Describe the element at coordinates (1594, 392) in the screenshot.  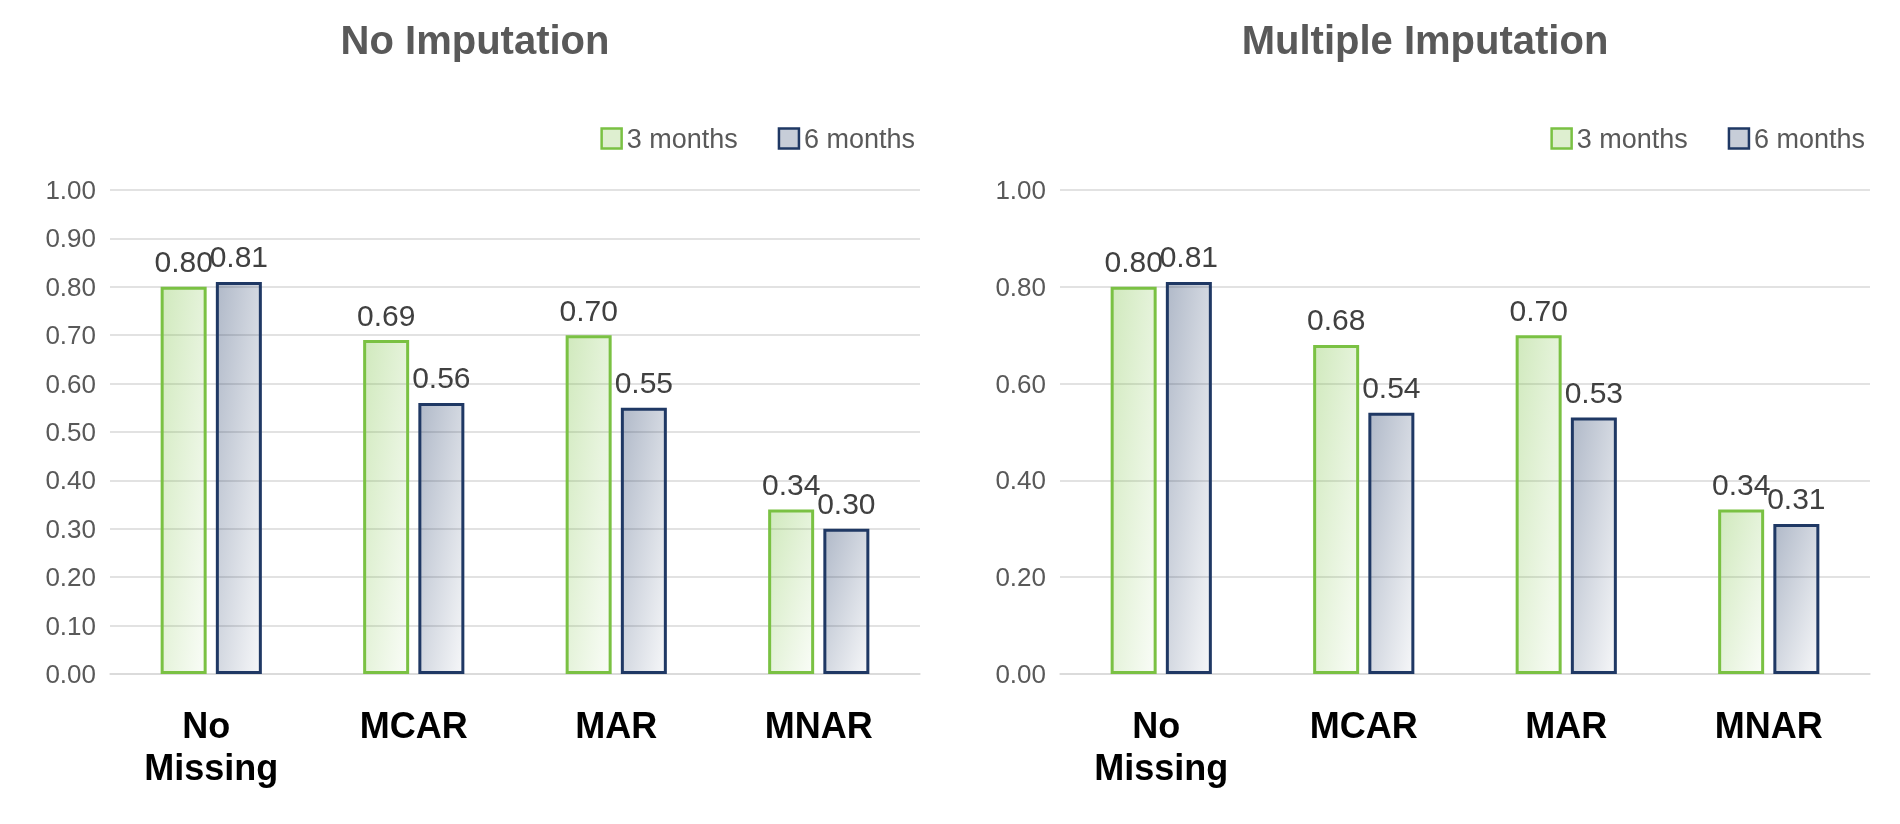
I see `data-label: 0.53` at that location.